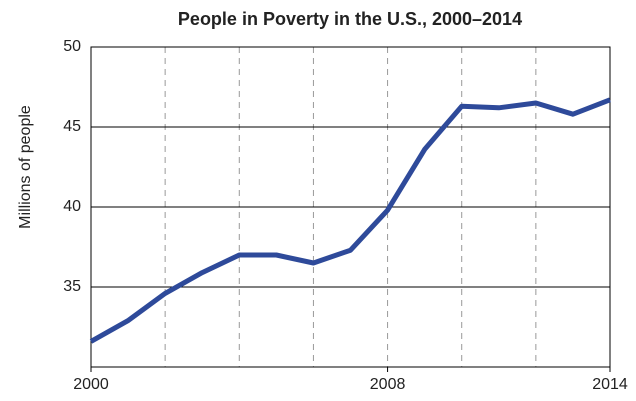 This screenshot has height=401, width=636. I want to click on y-axis-label: Millions of people, so click(25, 167).